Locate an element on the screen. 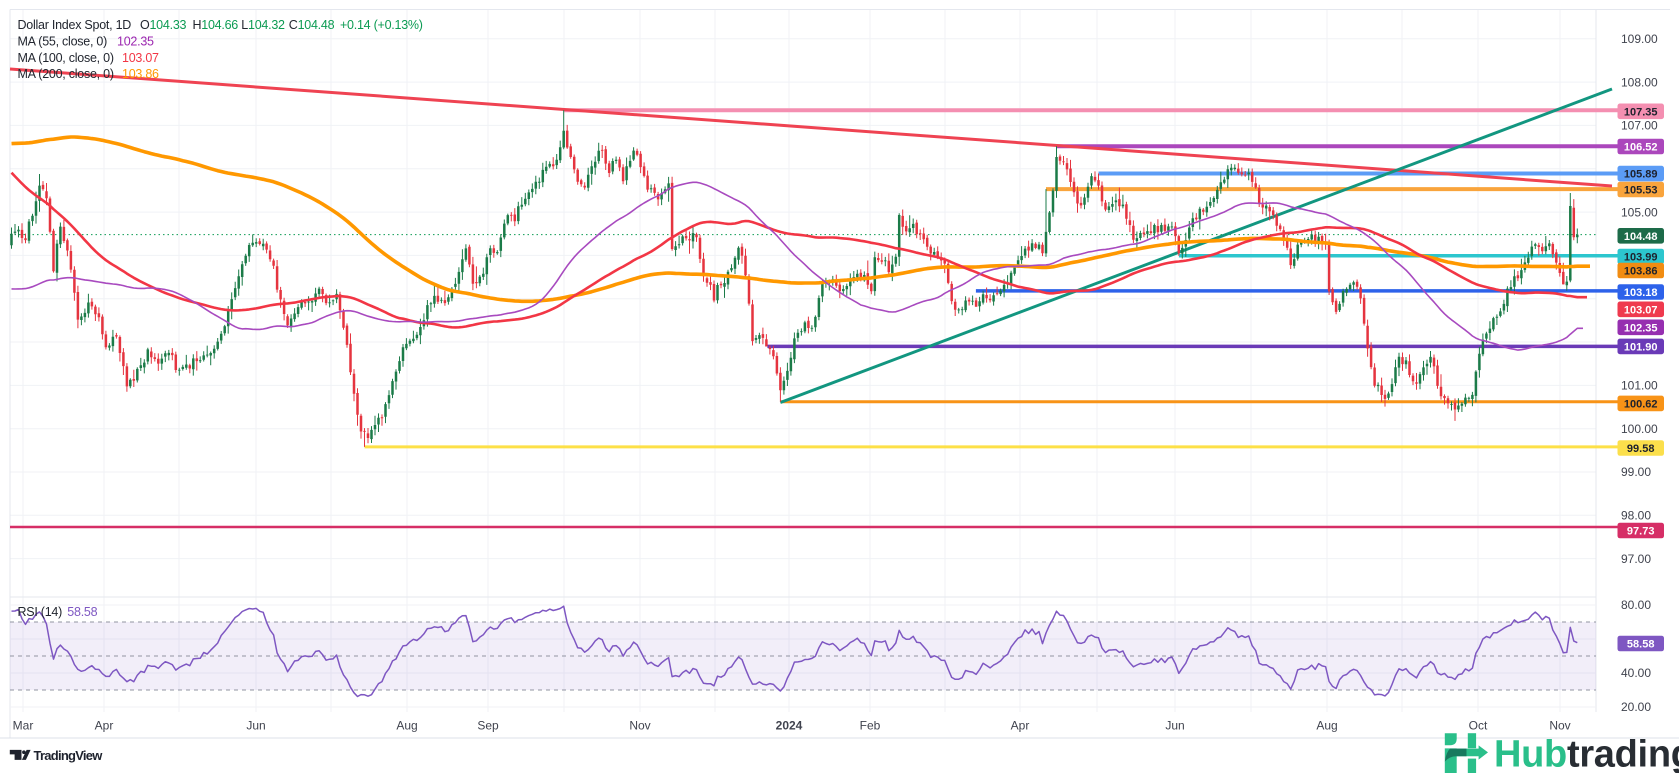  svg-text: 103.86 is located at coordinates (1641, 272).